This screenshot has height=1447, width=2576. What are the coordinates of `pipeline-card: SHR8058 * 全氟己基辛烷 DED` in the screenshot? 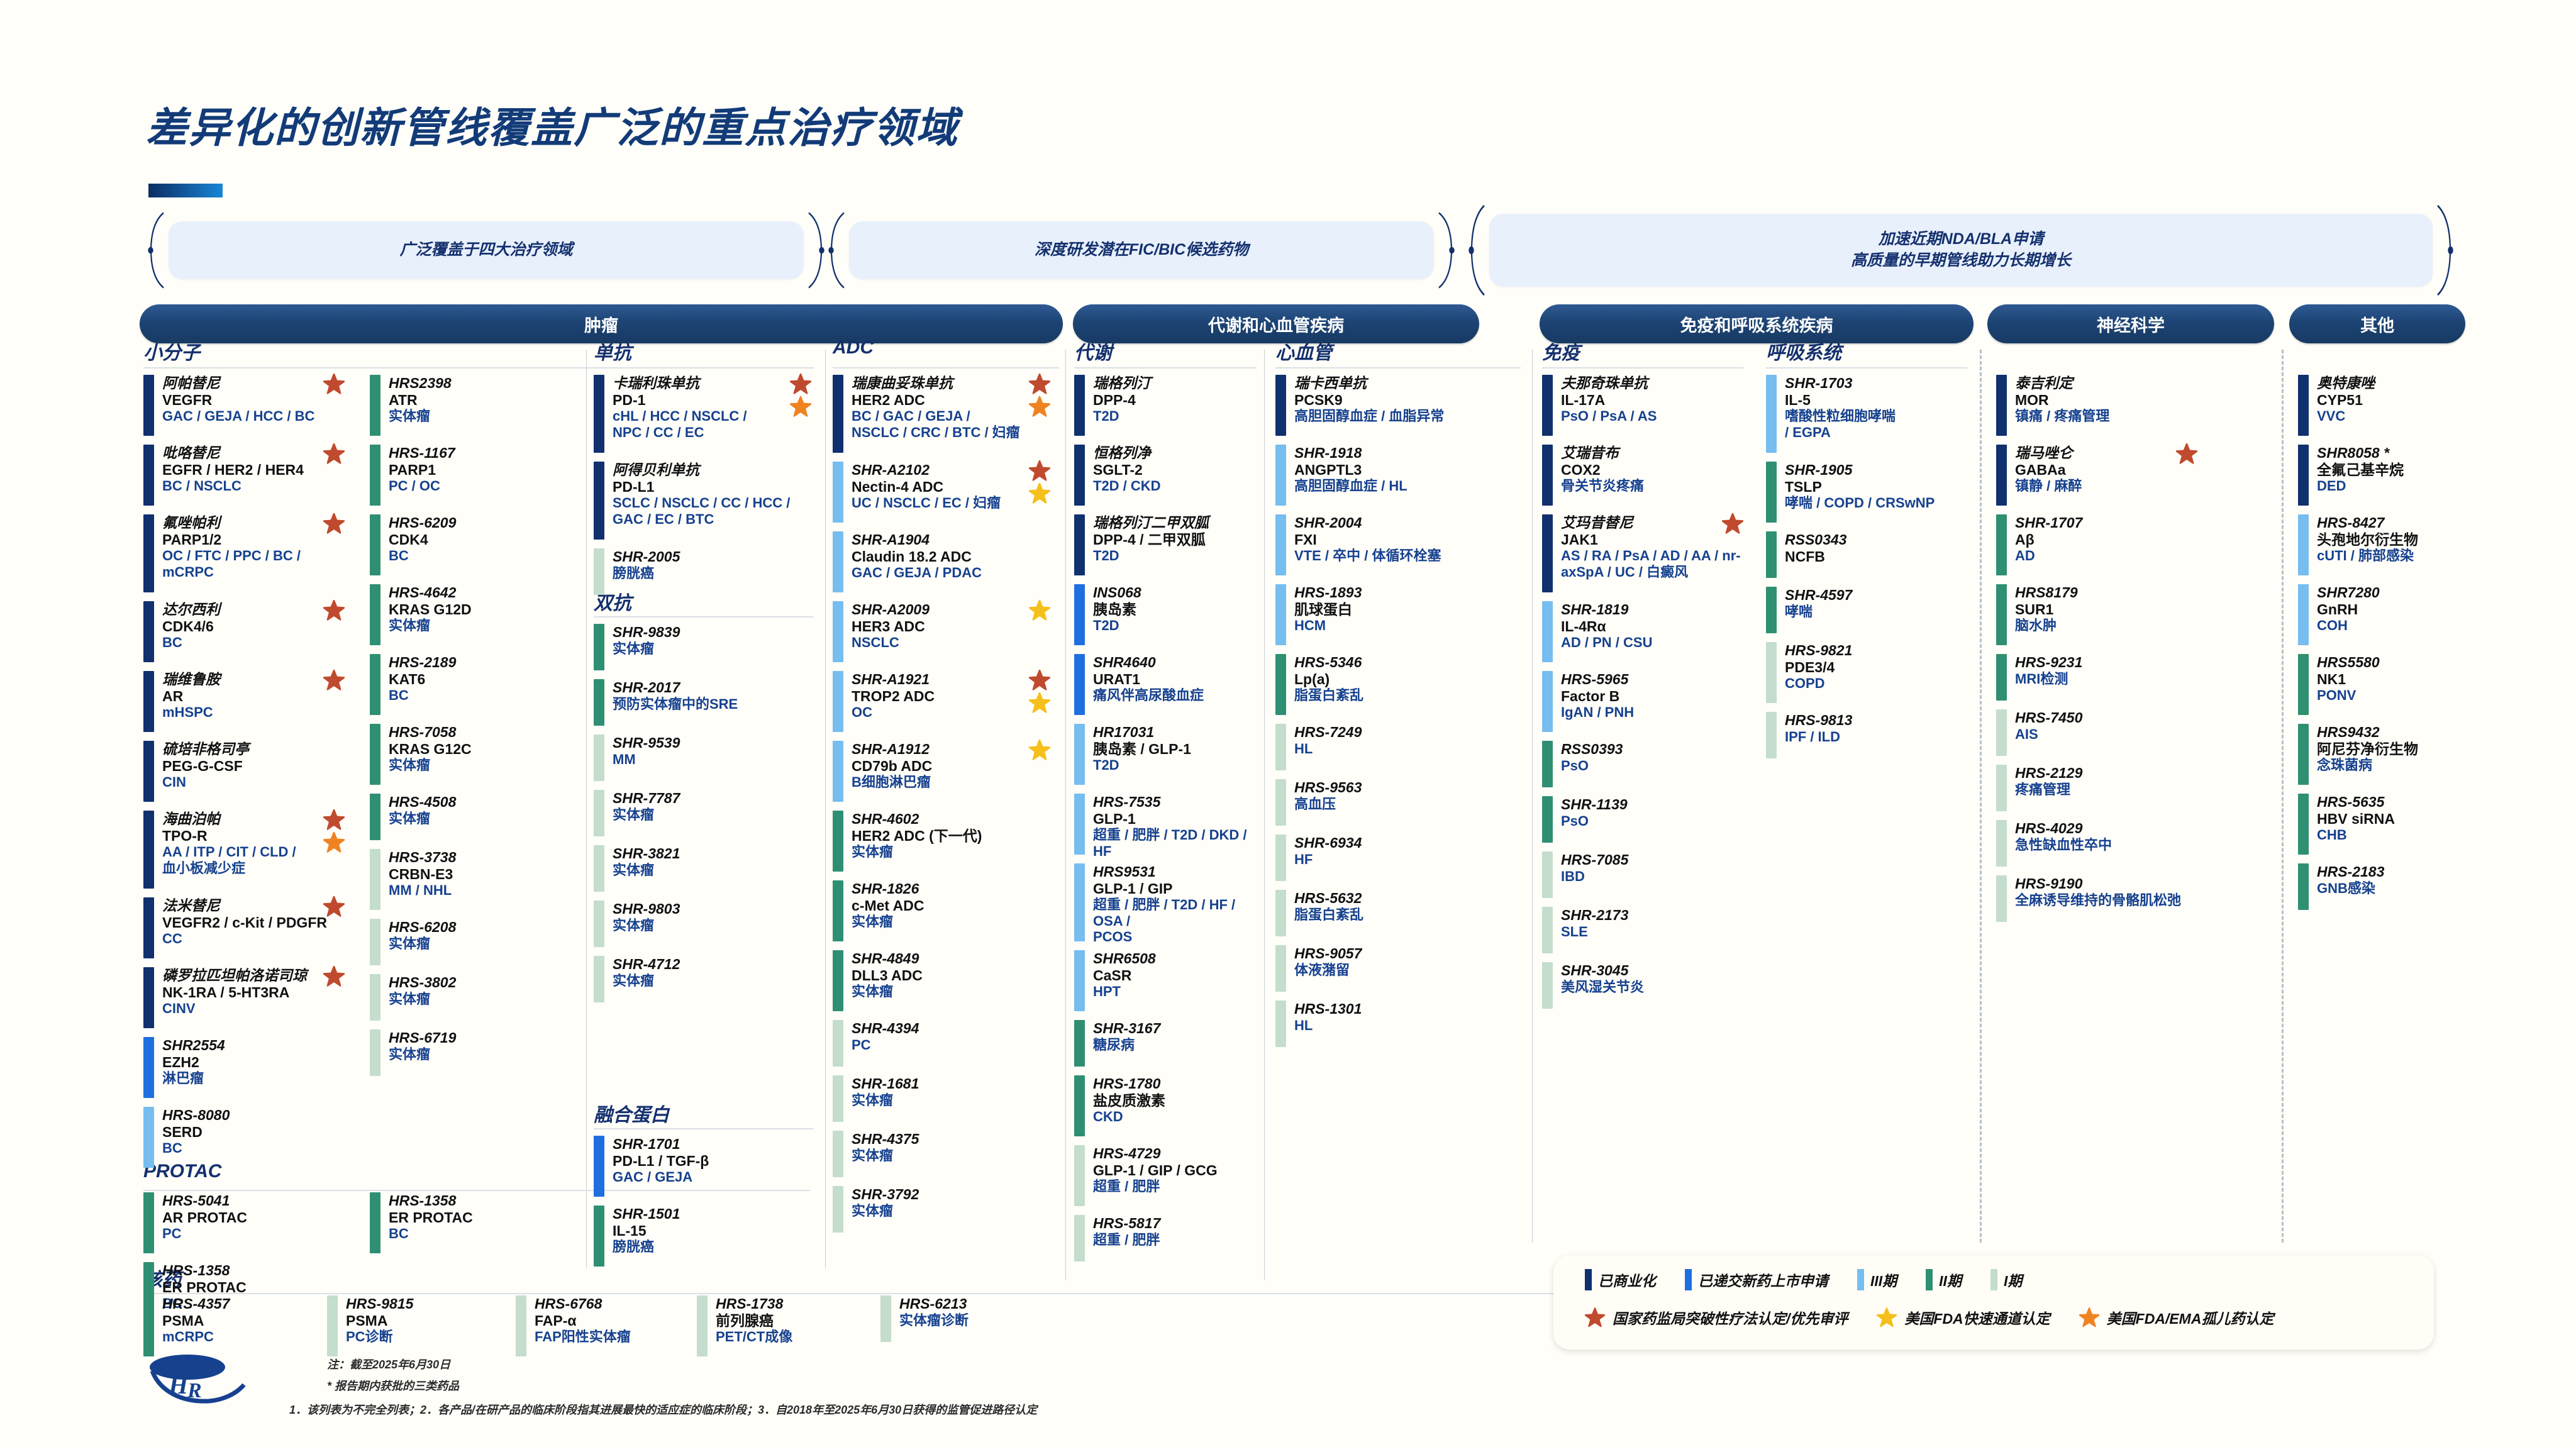 It's located at (2392, 475).